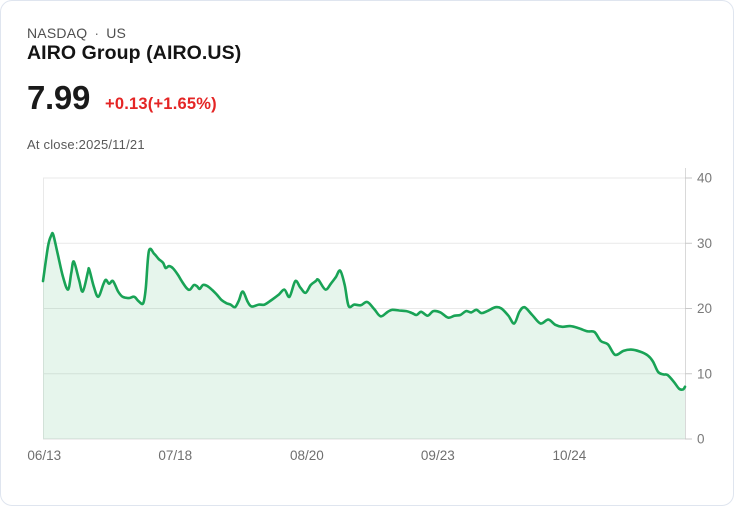  I want to click on x-axis-label: 10/24, so click(570, 455).